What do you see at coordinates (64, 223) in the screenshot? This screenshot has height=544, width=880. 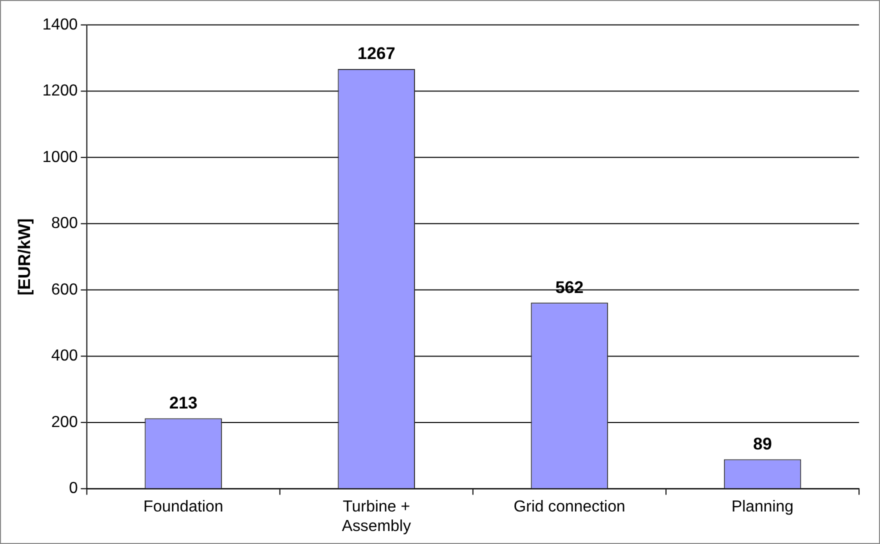 I see `y-tick-label: 800` at bounding box center [64, 223].